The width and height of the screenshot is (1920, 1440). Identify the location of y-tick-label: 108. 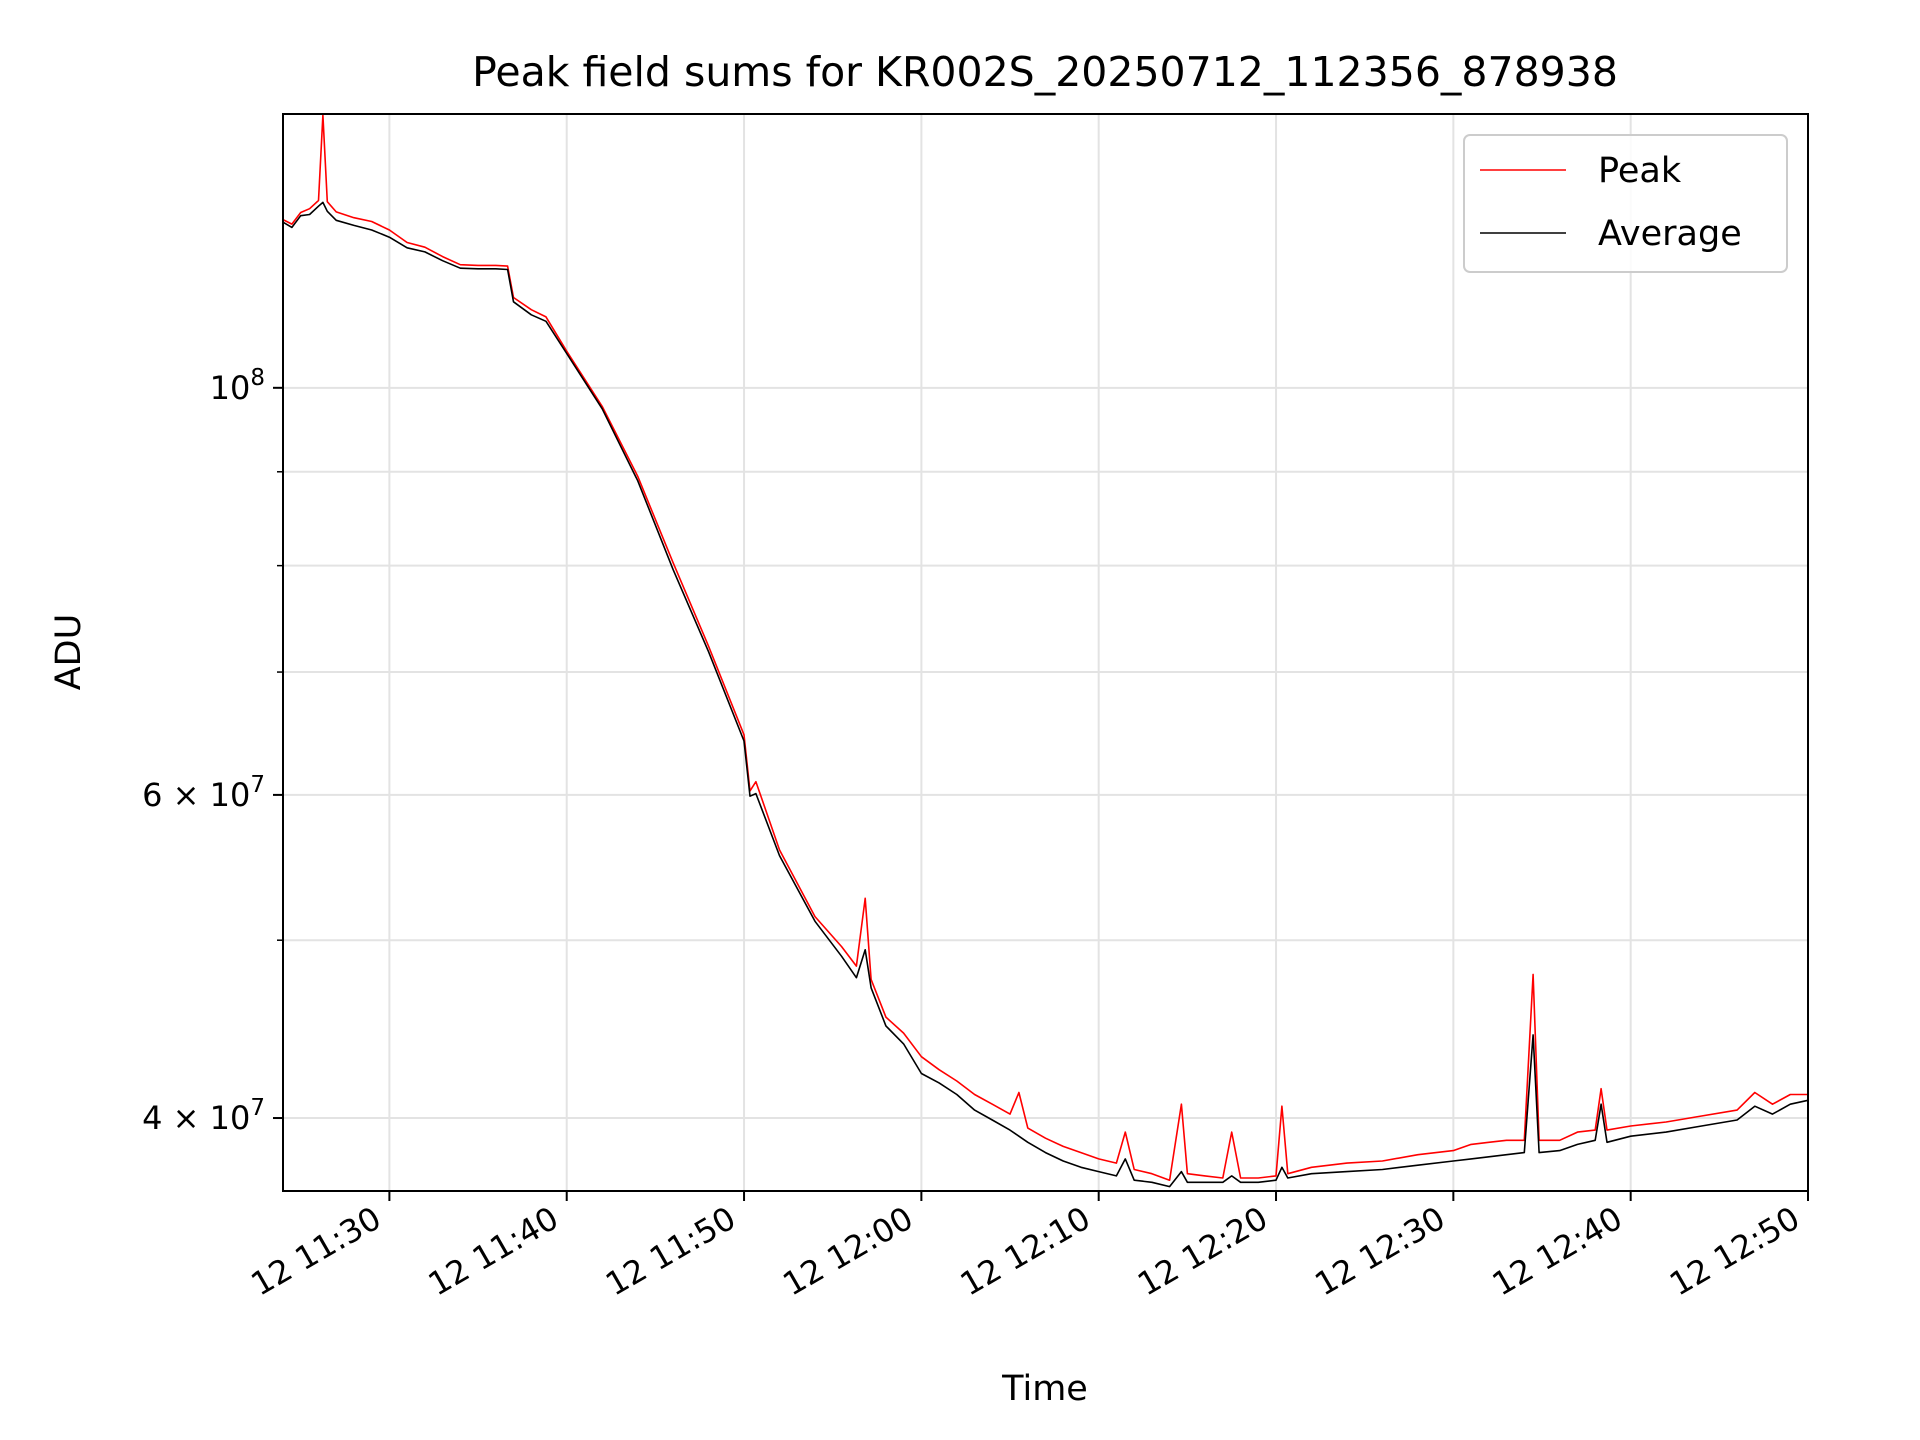
(237, 386).